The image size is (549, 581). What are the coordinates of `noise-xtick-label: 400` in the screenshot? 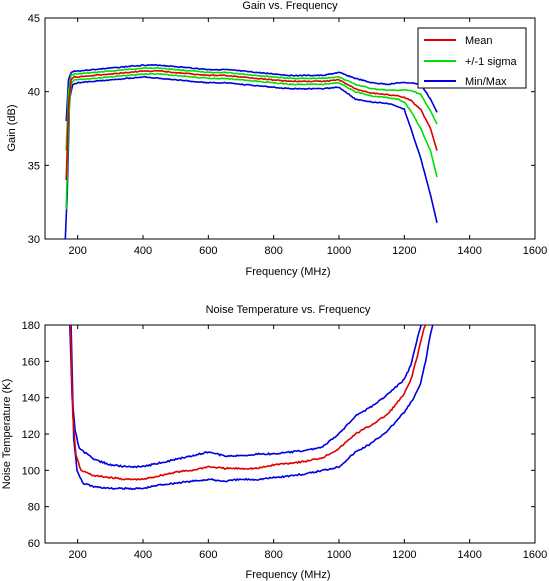 It's located at (143, 555).